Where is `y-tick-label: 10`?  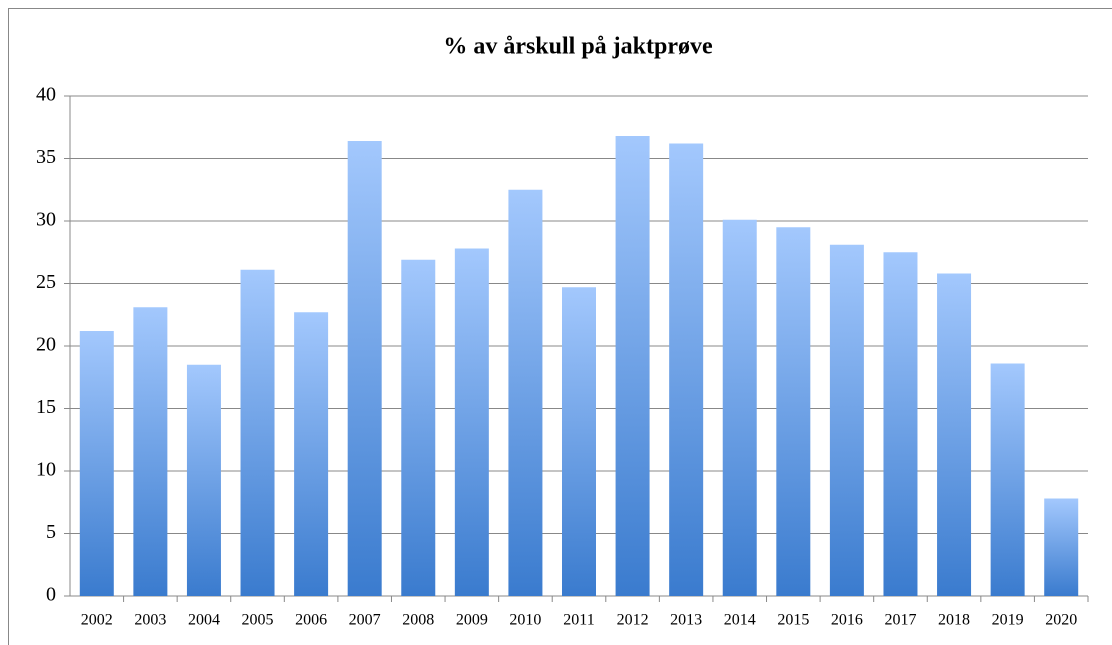 y-tick-label: 10 is located at coordinates (46, 470).